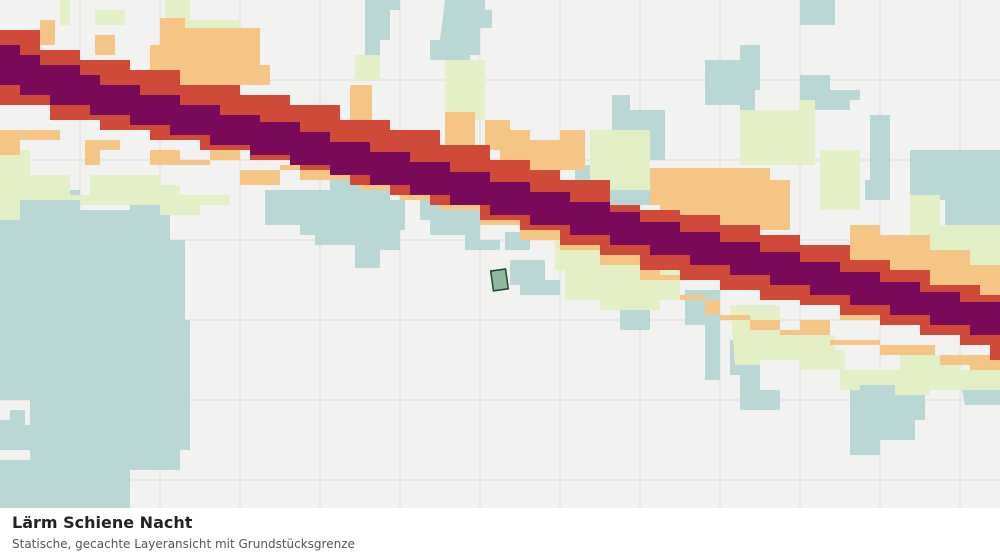 The image size is (1000, 560). I want to click on map-title: Lärm Schiene Nacht, so click(102, 522).